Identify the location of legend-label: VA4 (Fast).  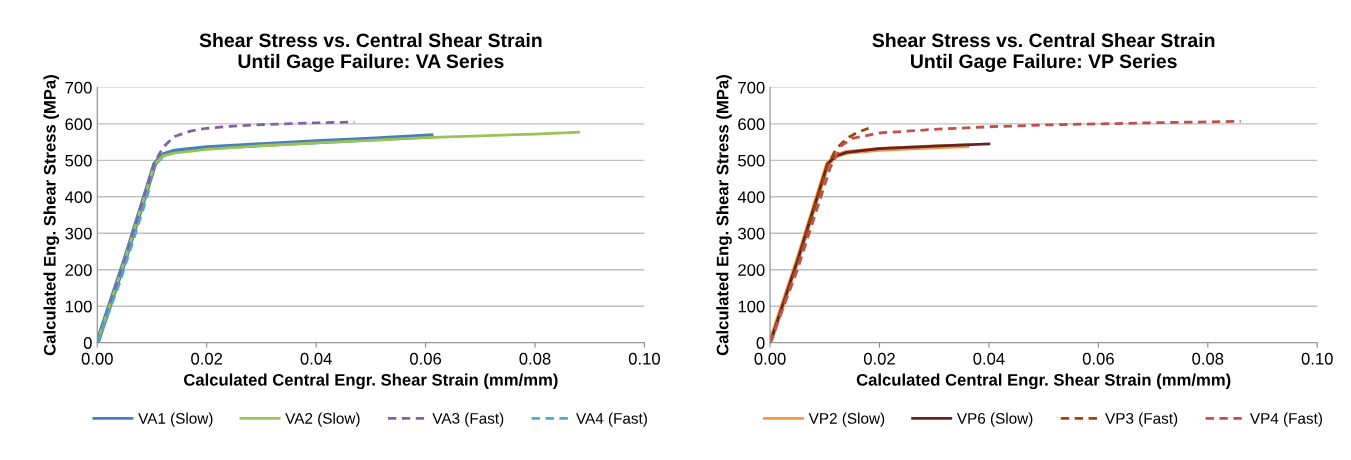
(611, 419).